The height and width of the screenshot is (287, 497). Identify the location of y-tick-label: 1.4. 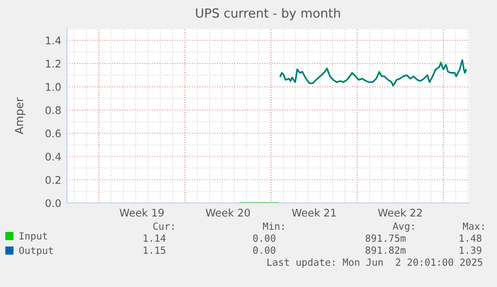
(53, 40).